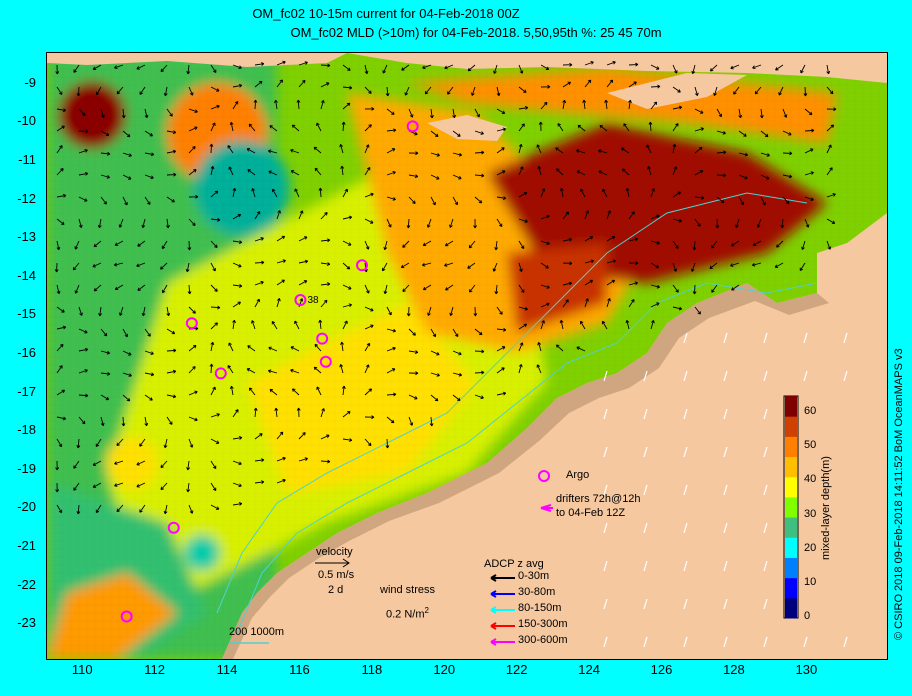 The width and height of the screenshot is (912, 696). Describe the element at coordinates (544, 476) in the screenshot. I see `argo-legend-marker` at that location.